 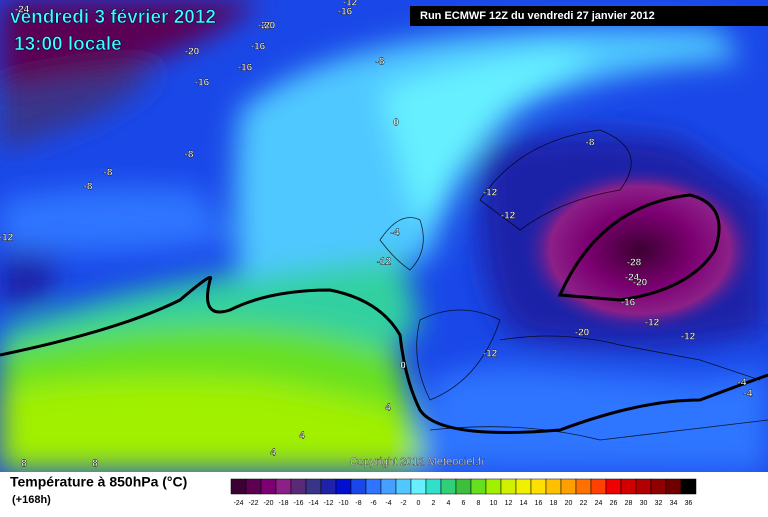 I want to click on legend-label: -8, so click(x=358, y=503).